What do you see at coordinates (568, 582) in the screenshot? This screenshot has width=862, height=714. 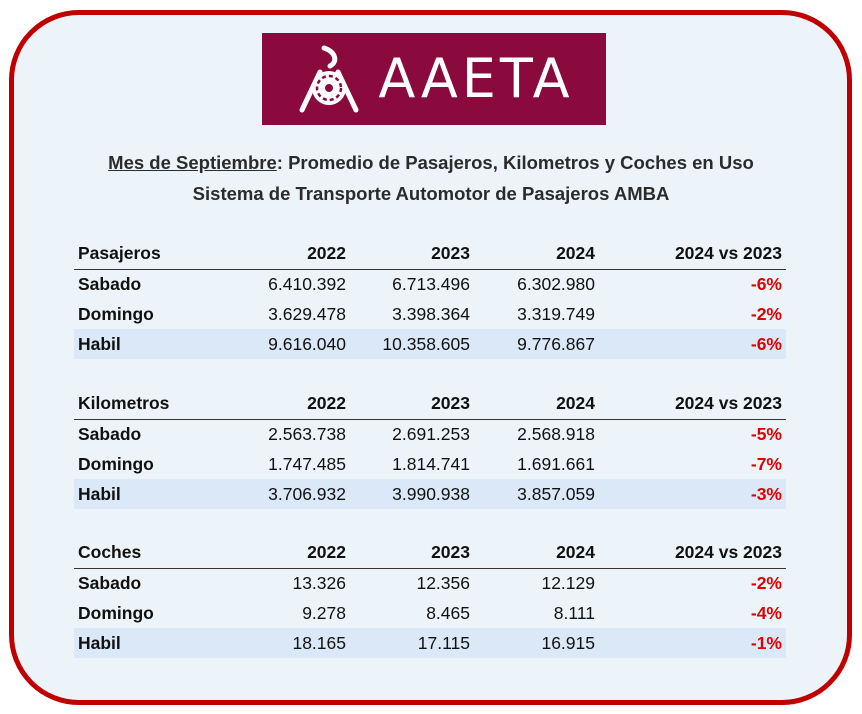 I see `value-cell: 12.129` at bounding box center [568, 582].